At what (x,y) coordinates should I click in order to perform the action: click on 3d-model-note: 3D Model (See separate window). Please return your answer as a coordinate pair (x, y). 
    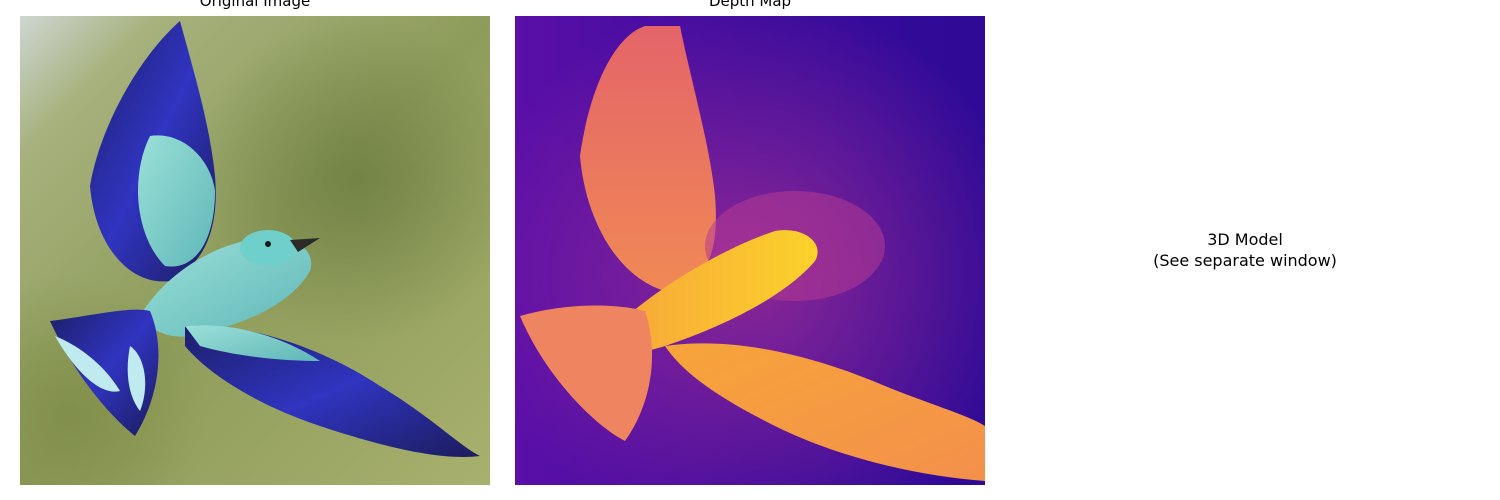
    Looking at the image, I should click on (1245, 250).